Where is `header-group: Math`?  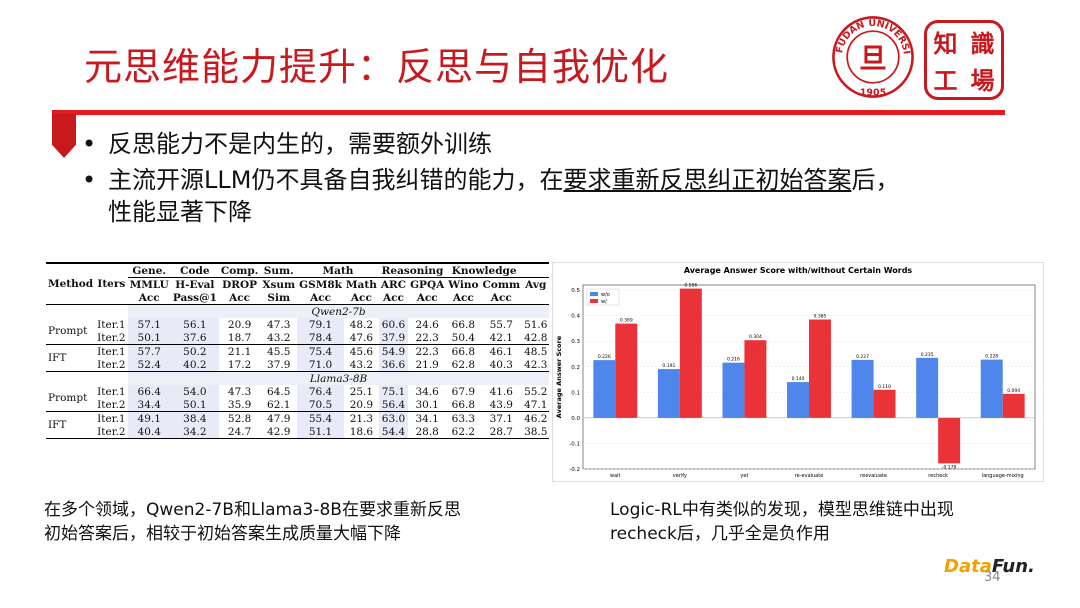 header-group: Math is located at coordinates (338, 270).